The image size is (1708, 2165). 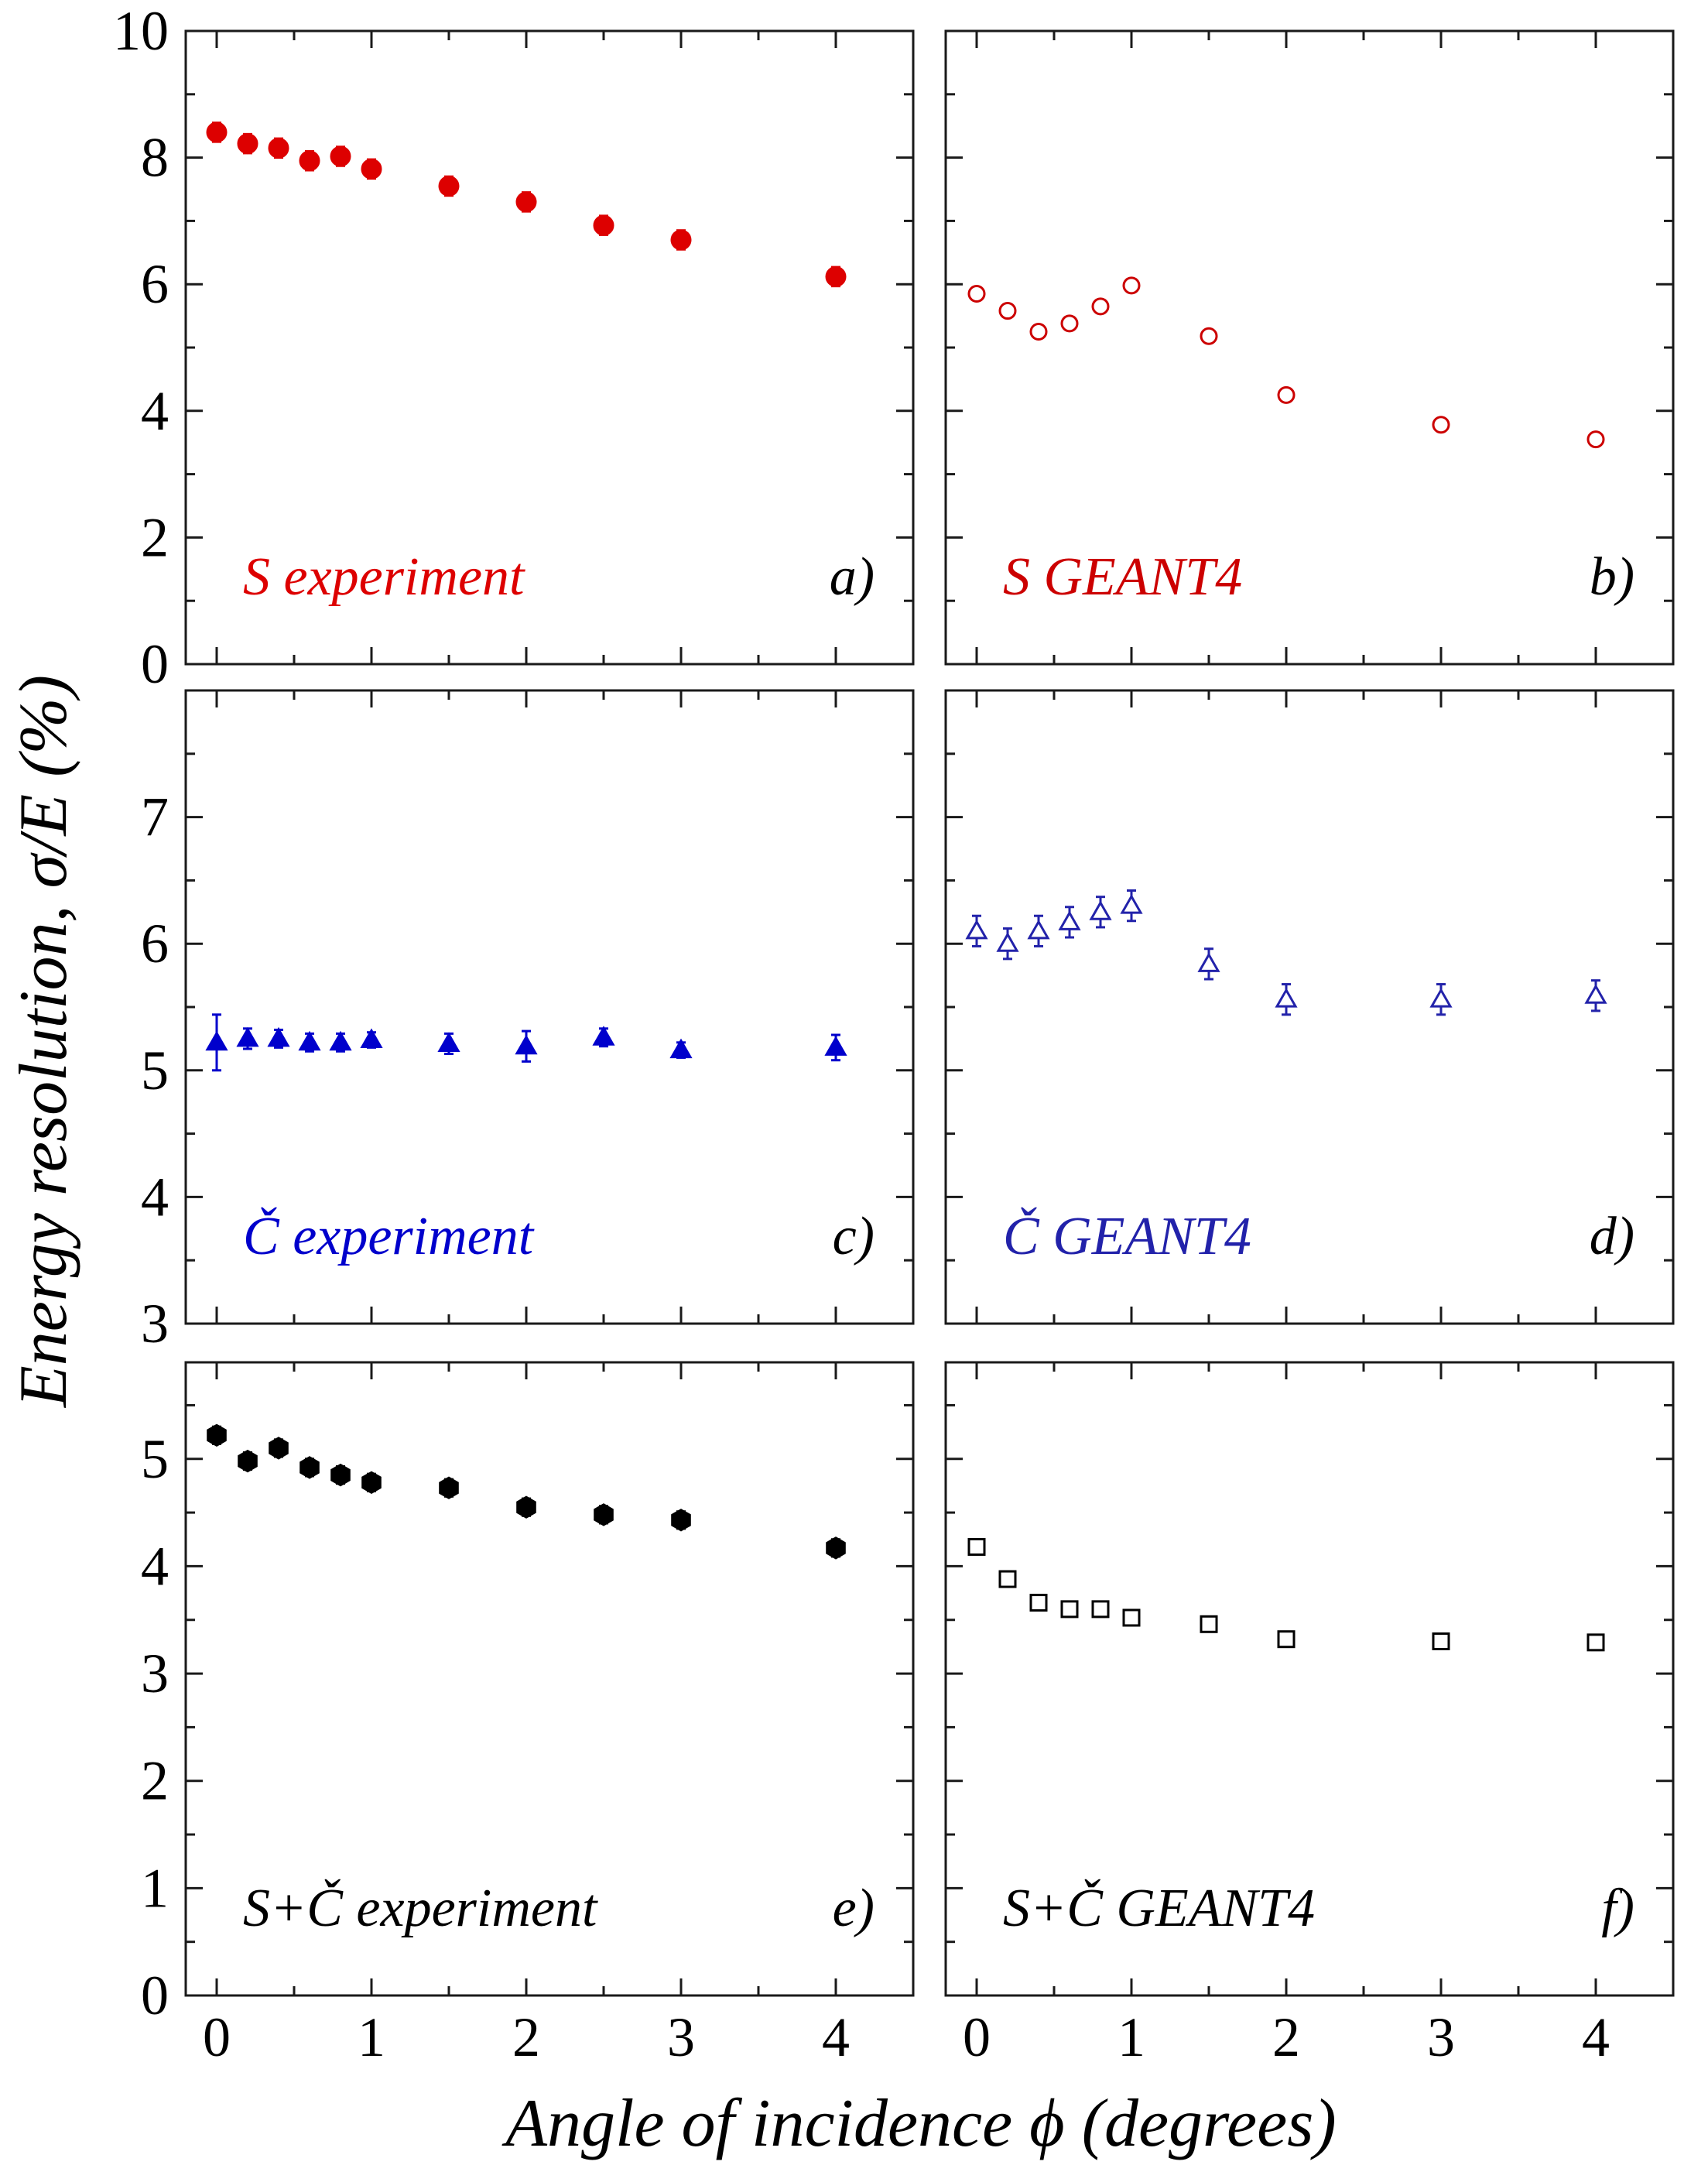 I want to click on panel-f: 0 1 2 3 4 S+Č GEANT4 f), so click(x=1310, y=1715).